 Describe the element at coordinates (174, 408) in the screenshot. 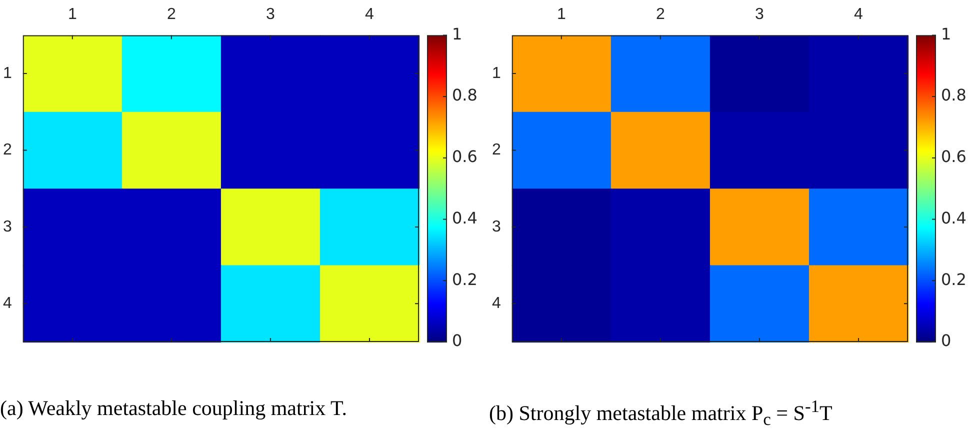

I see `text: (a) Weakly metastable coupling matrix T.` at that location.